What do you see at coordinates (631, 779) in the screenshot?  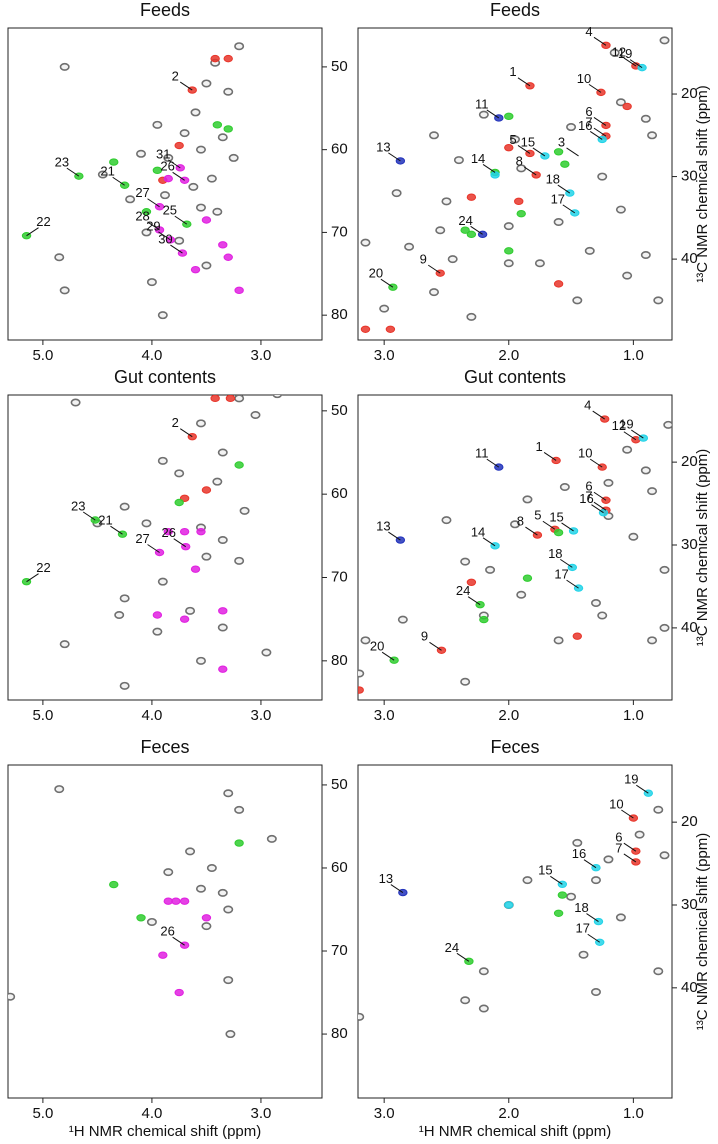 I see `peak-label: 19` at bounding box center [631, 779].